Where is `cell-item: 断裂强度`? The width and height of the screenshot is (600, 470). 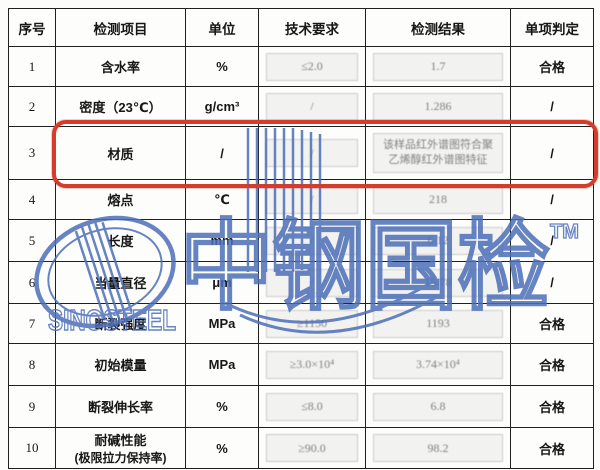
cell-item: 断裂强度 is located at coordinates (120, 323).